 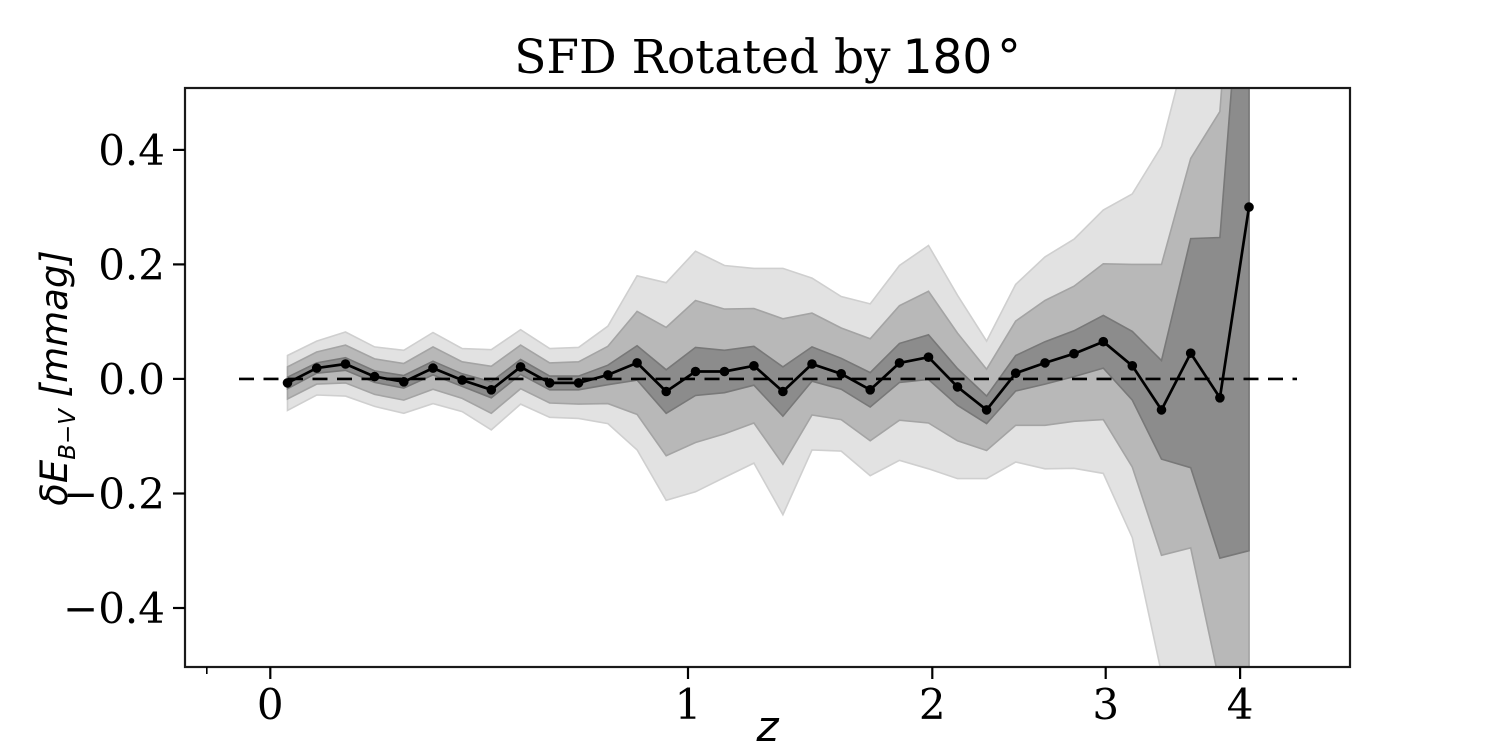 What do you see at coordinates (114, 608) in the screenshot?
I see `y-tick-label: −0.4` at bounding box center [114, 608].